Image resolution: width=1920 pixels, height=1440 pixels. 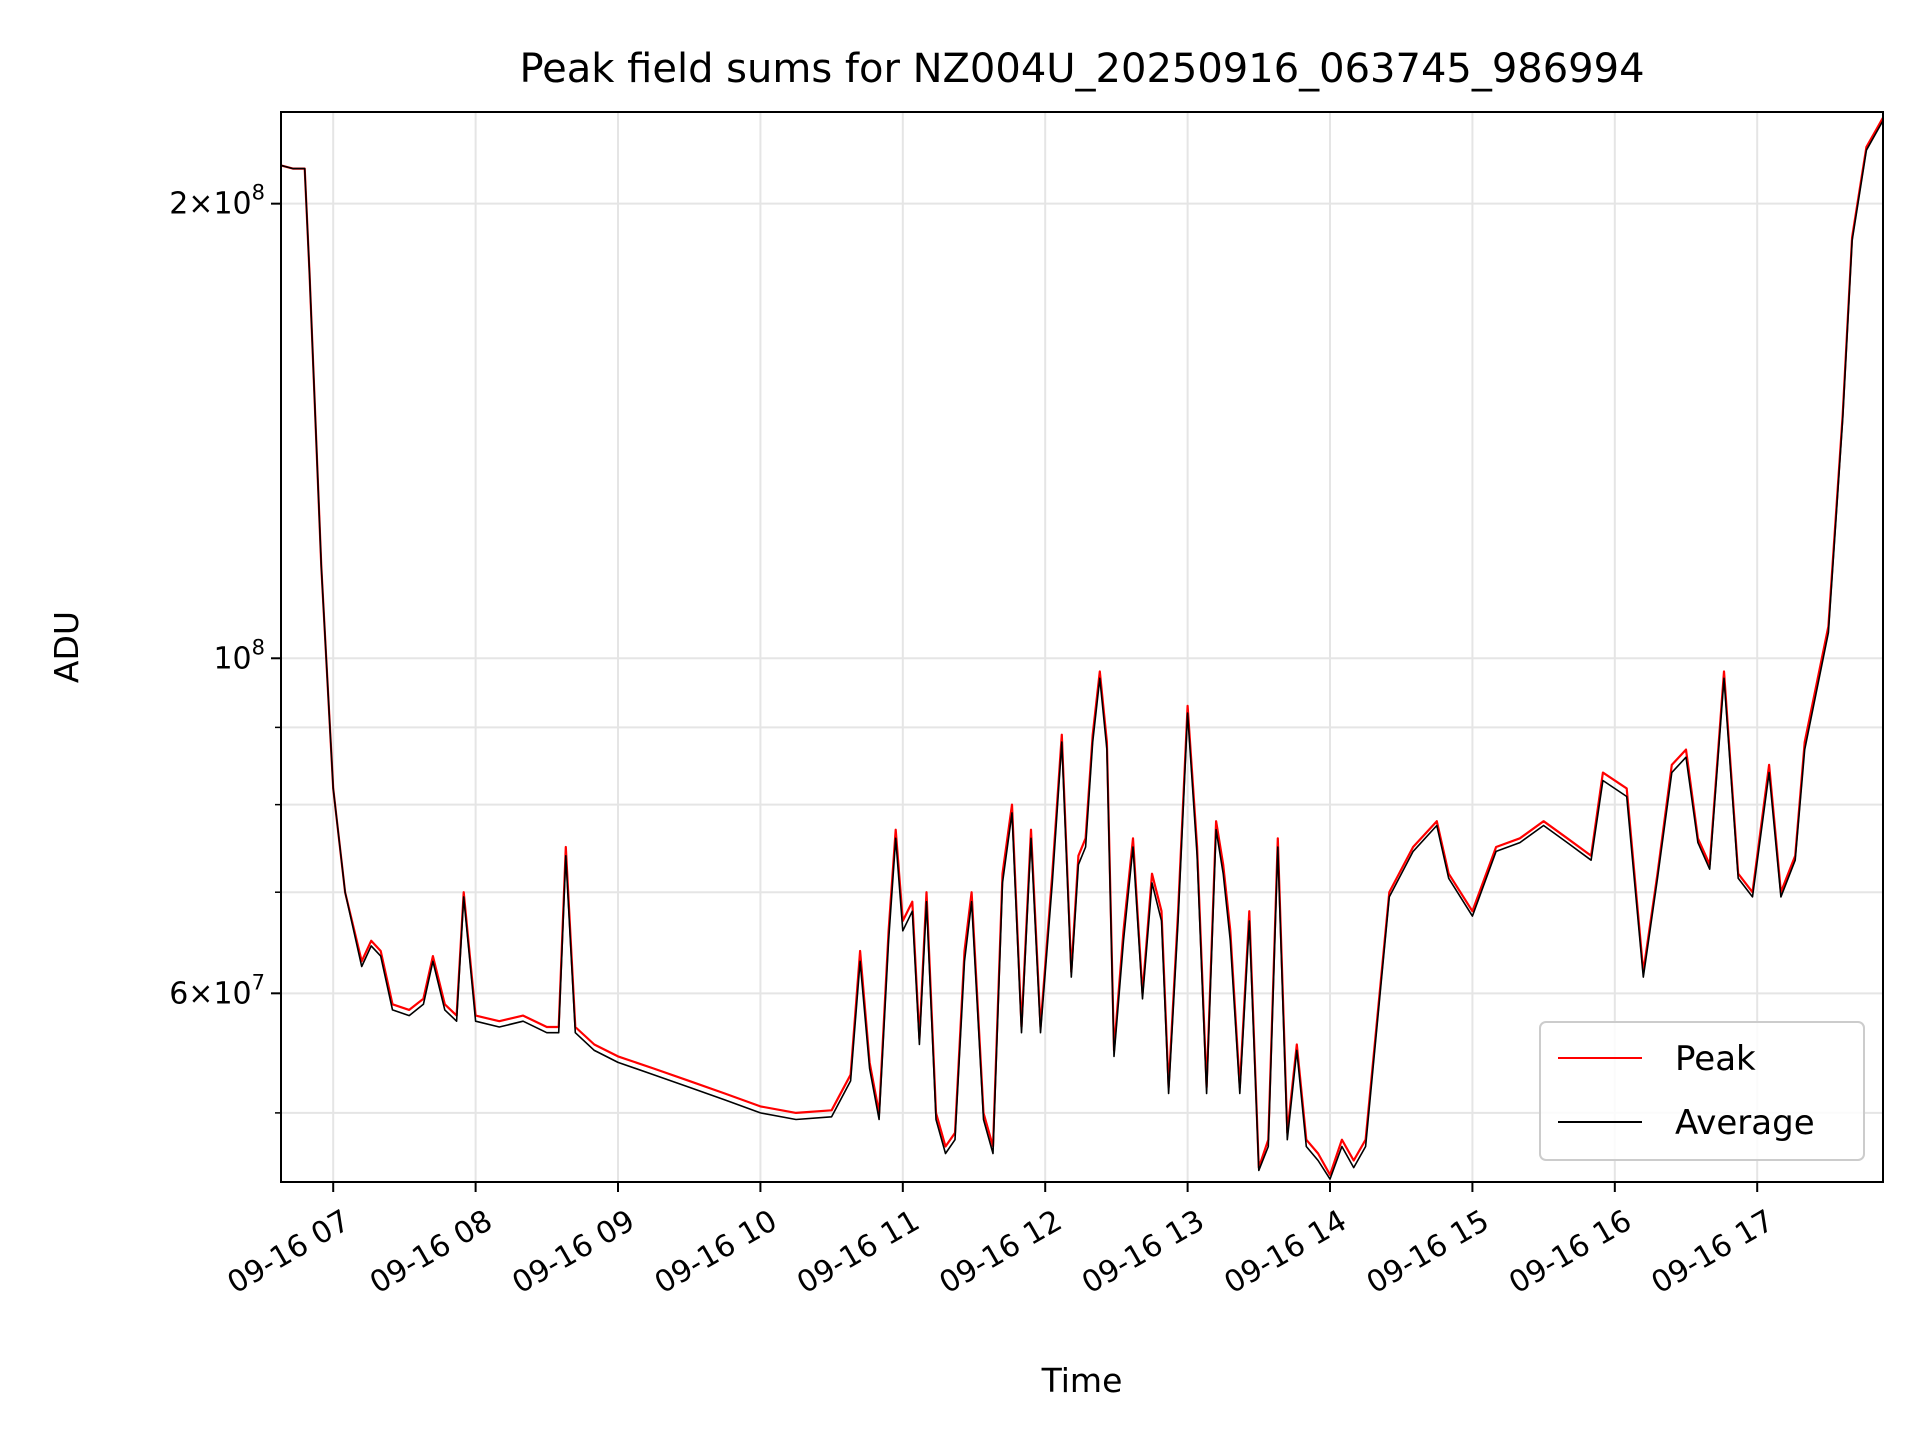 I want to click on legend-box, so click(x=1702, y=1091).